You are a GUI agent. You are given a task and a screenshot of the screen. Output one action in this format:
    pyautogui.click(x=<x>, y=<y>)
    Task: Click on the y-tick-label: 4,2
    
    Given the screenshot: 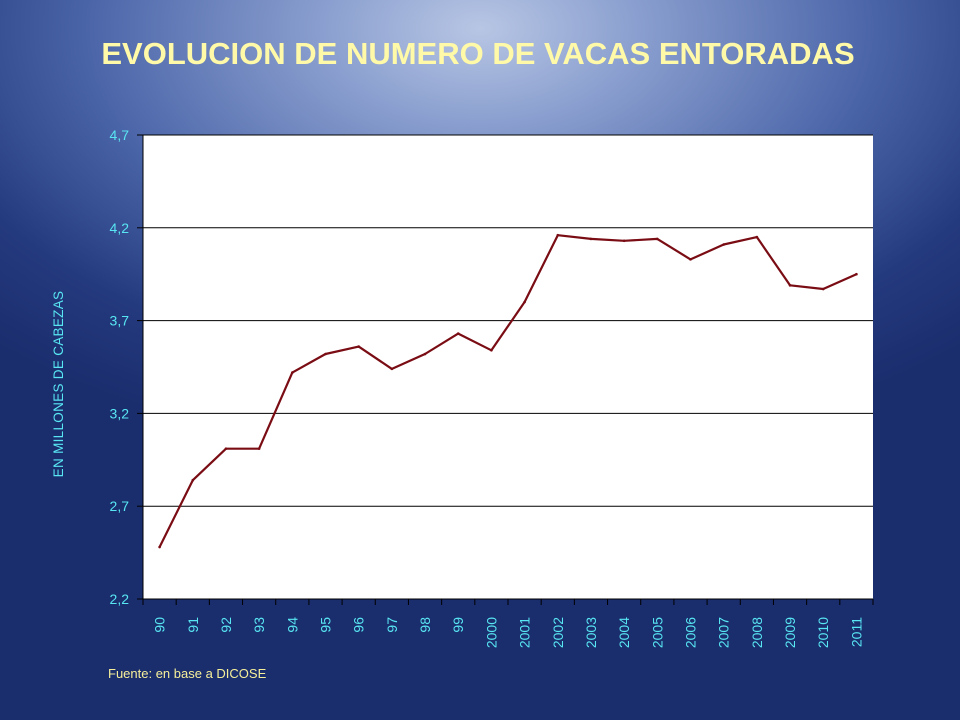 What is the action you would take?
    pyautogui.click(x=120, y=228)
    